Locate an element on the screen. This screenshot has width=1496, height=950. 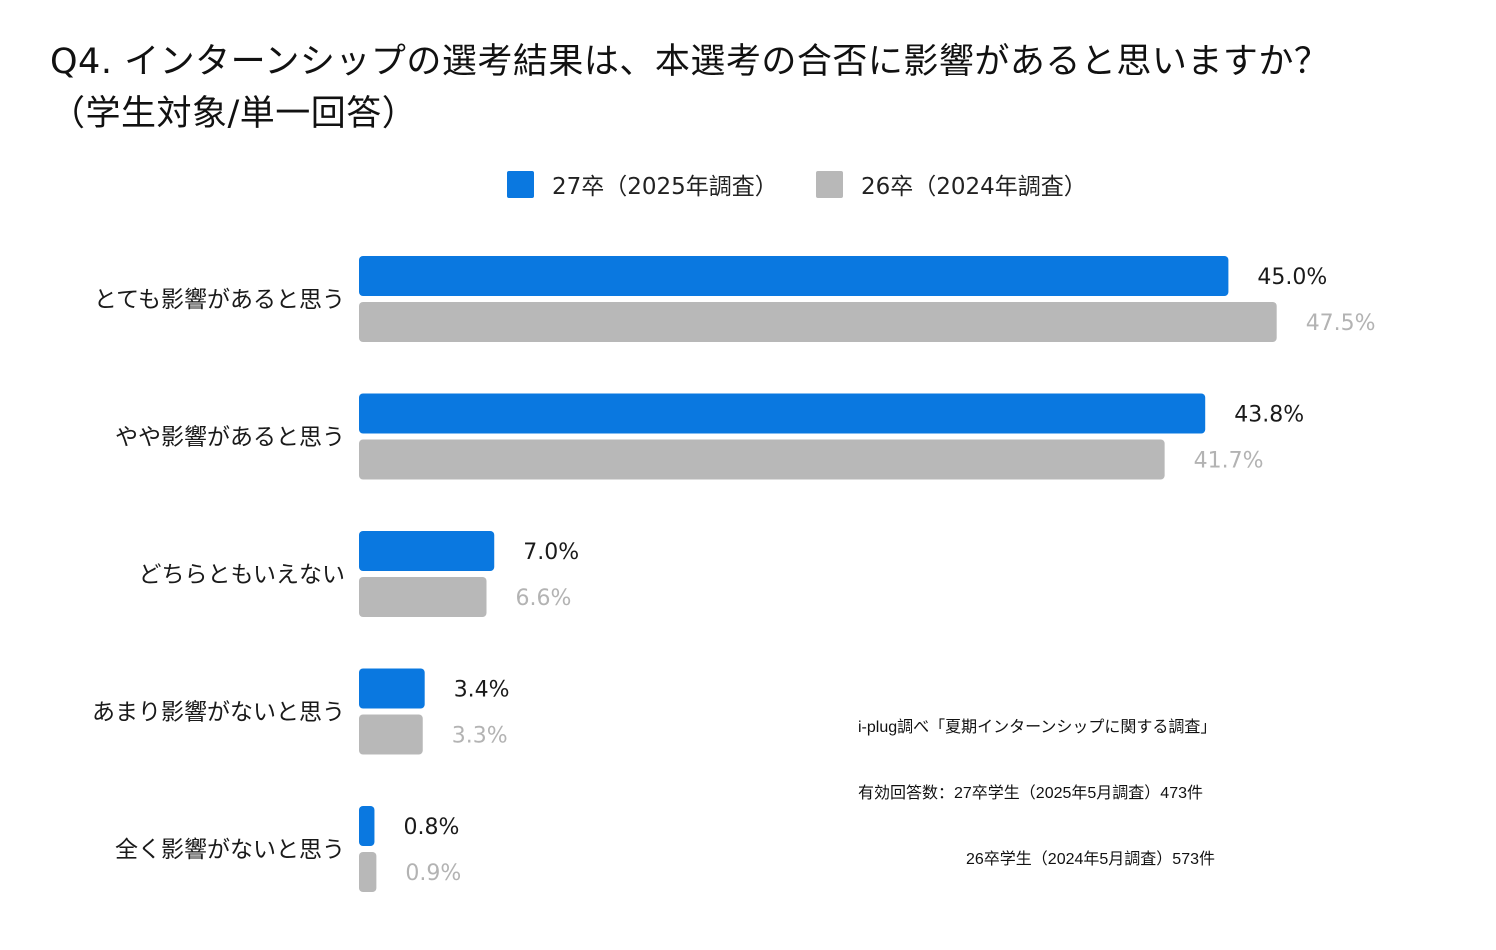
value-label-2025: 45.0% is located at coordinates (1292, 277).